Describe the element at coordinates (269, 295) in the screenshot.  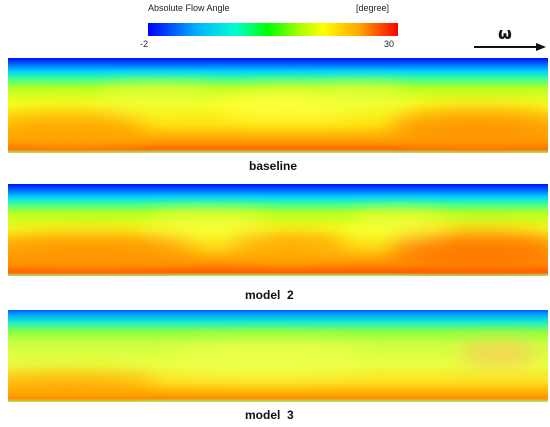
I see `panel-label-model-2: model 2` at that location.